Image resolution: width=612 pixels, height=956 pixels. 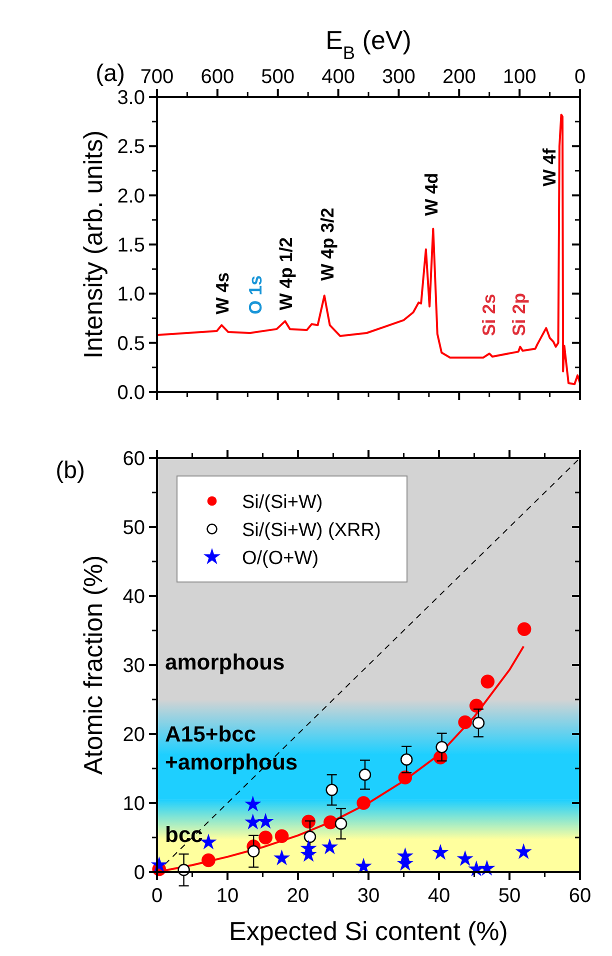 I want to click on annotation: W 4p 1/2, so click(x=286, y=273).